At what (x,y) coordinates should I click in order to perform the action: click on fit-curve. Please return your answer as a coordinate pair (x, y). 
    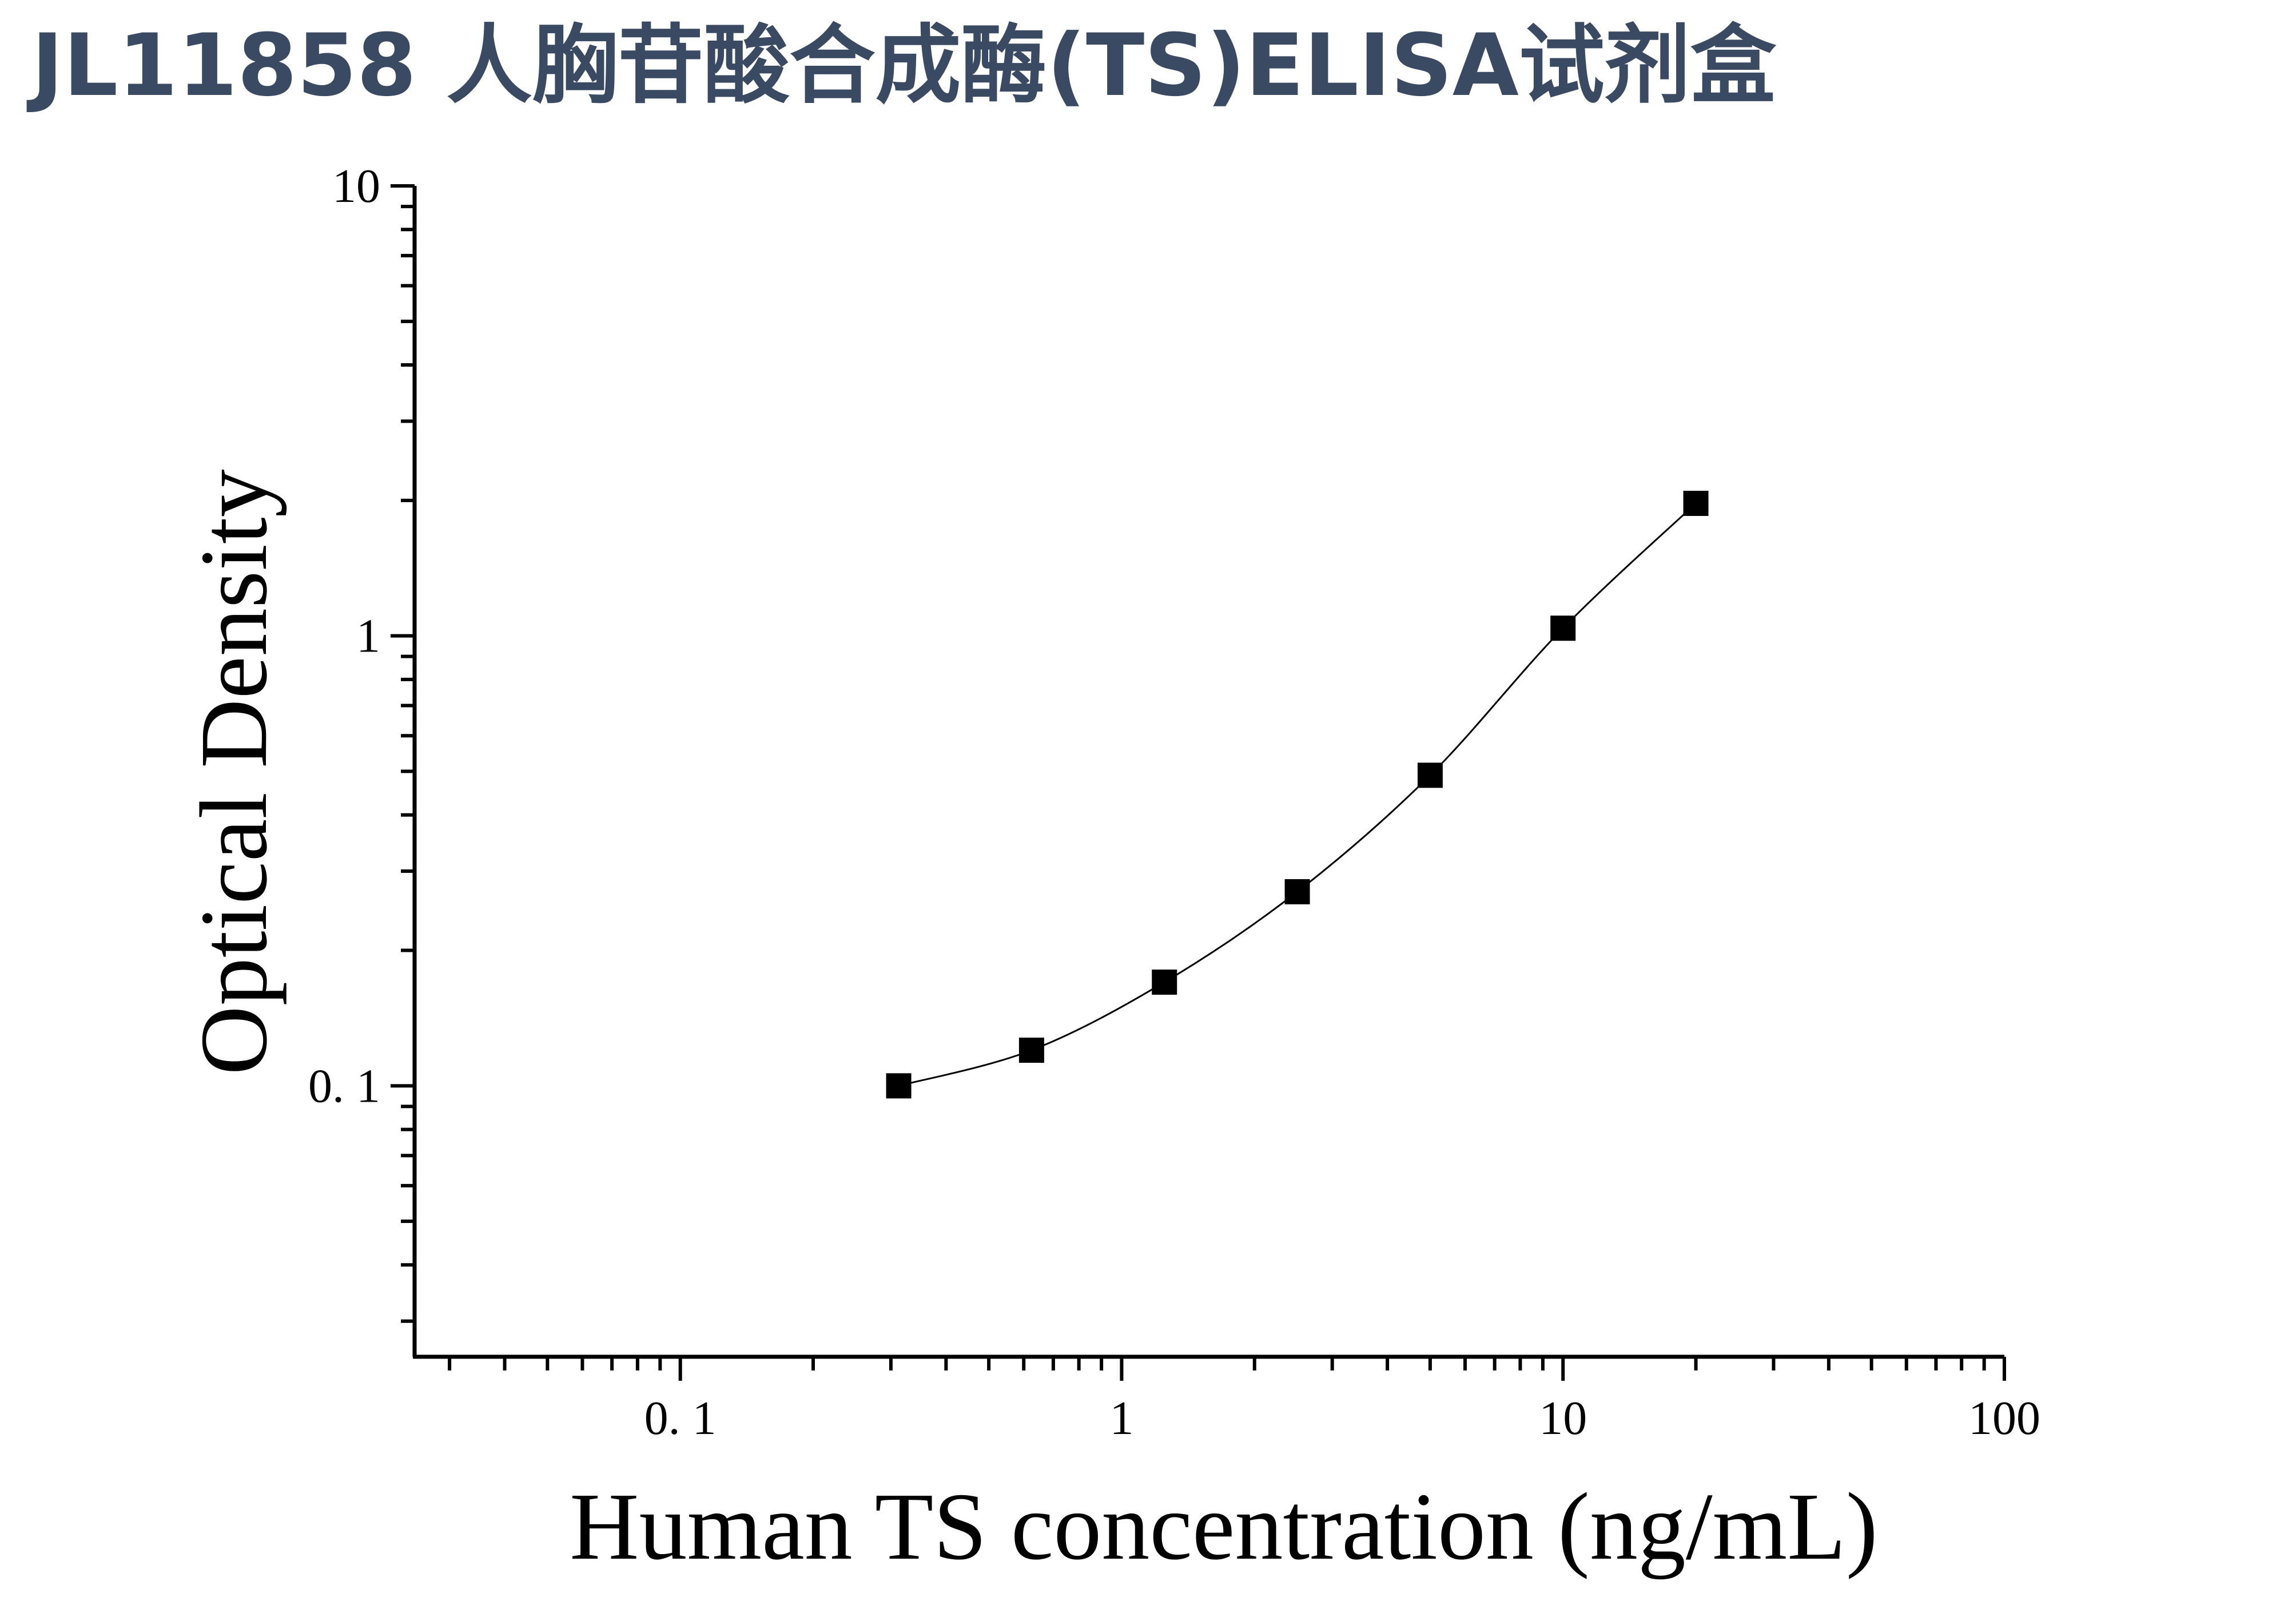
    Looking at the image, I should click on (1298, 794).